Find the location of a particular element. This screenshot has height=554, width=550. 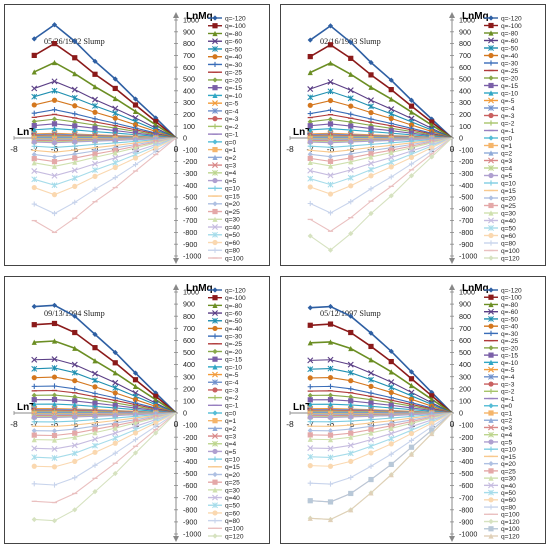

legend-item: q=1 is located at coordinates (222, 150).